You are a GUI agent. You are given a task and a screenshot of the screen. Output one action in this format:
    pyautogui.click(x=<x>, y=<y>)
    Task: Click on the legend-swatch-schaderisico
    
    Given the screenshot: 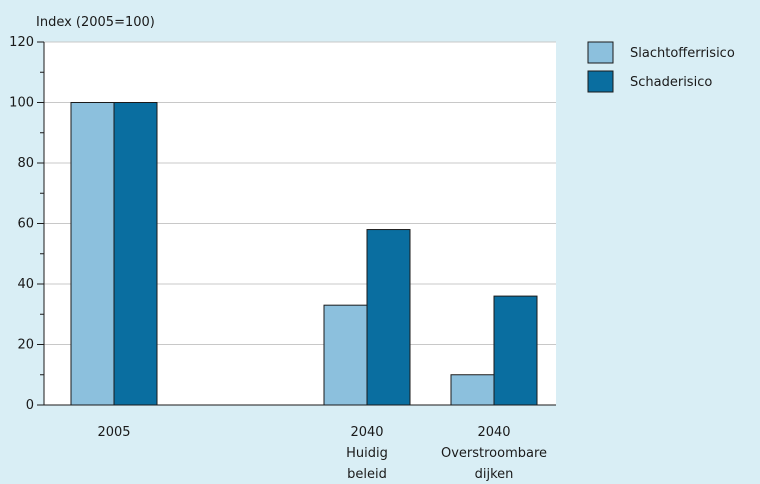 What is the action you would take?
    pyautogui.click(x=600, y=81)
    